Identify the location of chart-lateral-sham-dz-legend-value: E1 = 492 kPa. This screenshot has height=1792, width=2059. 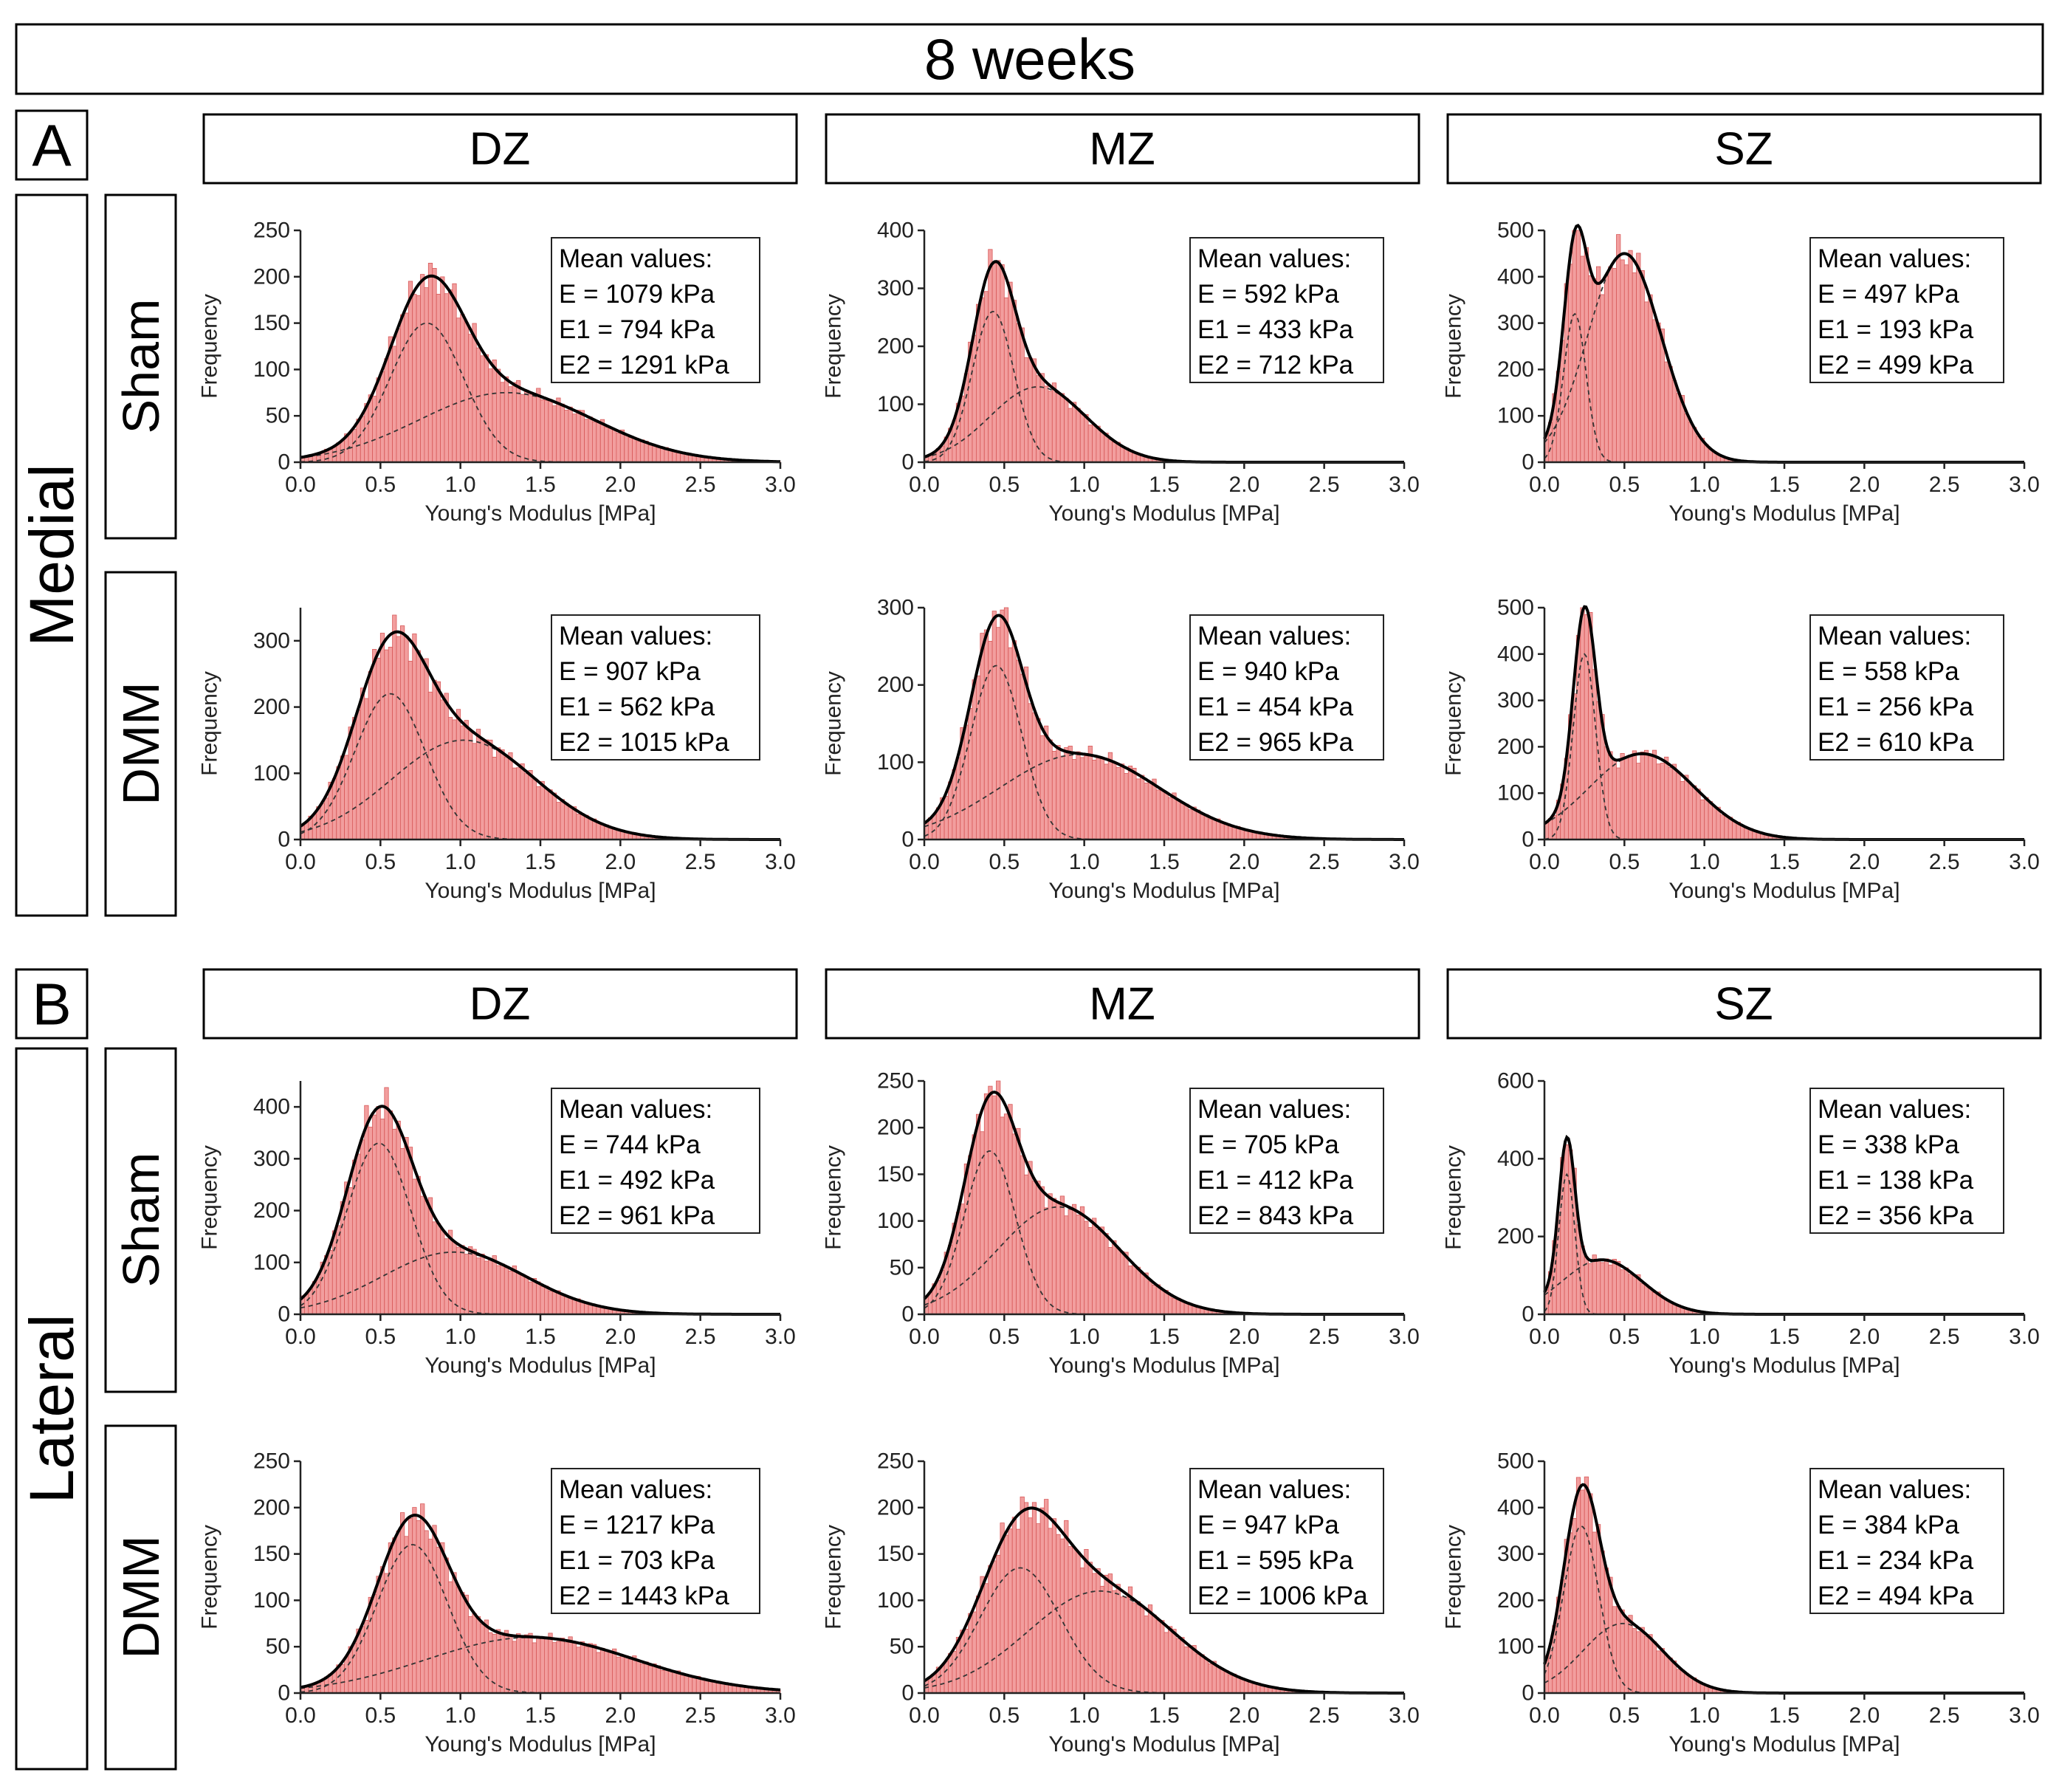
(637, 1180).